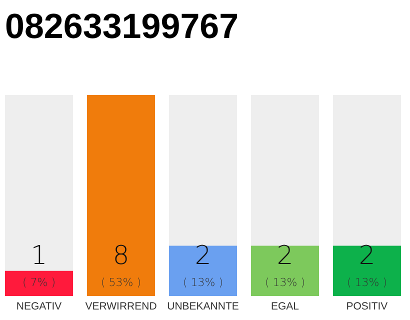 Image resolution: width=410 pixels, height=320 pixels. I want to click on x-tick-label: UNBEKANNTE, so click(203, 306).